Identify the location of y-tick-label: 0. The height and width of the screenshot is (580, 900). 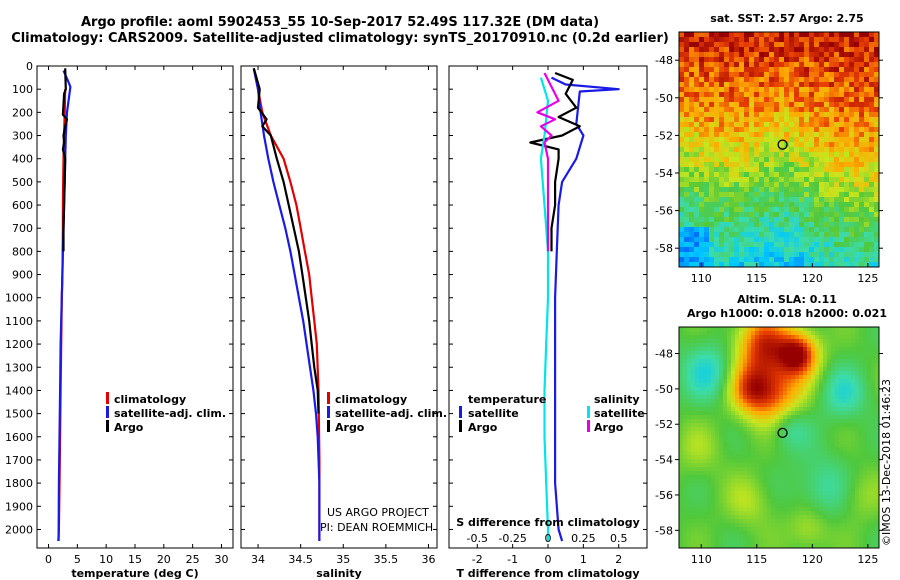
(29, 66).